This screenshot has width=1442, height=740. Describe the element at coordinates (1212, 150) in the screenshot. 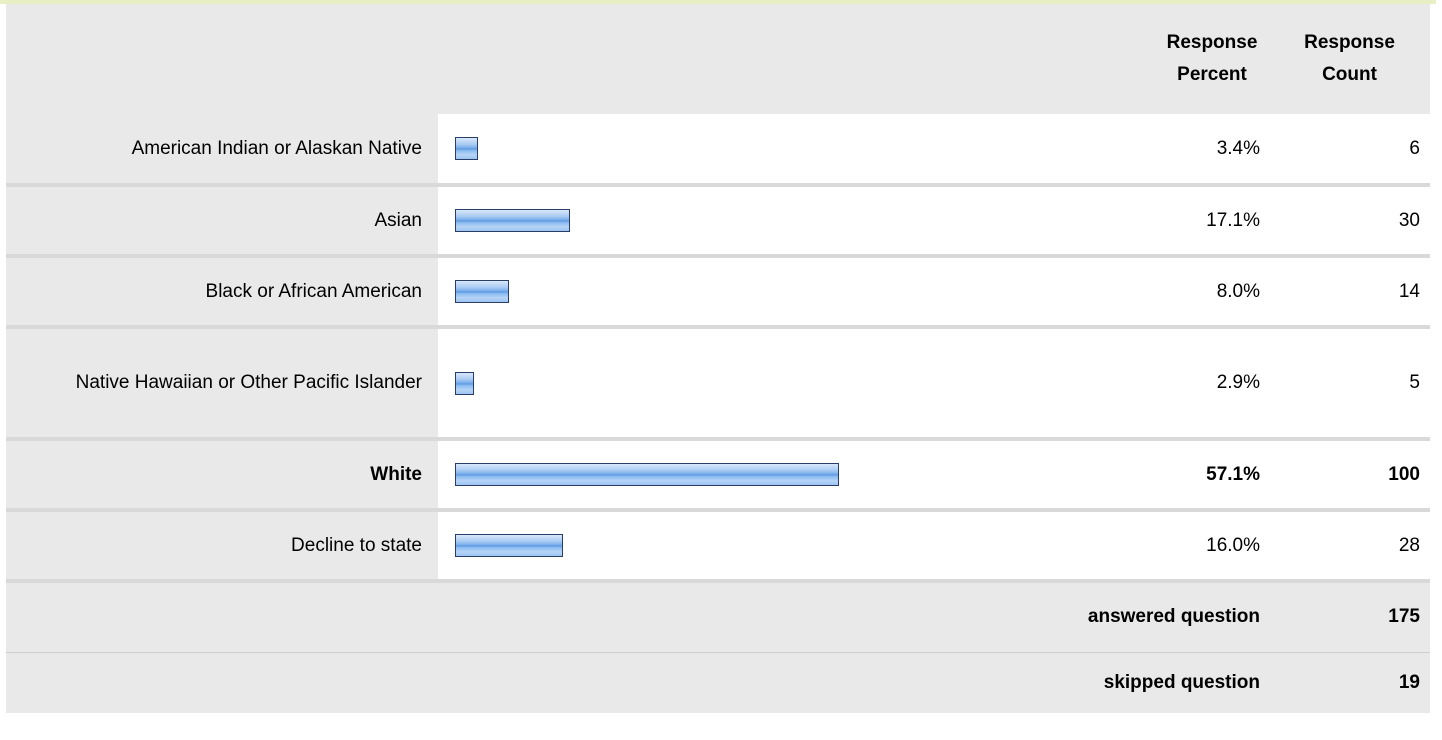

I see `response-percent: 3.4%` at that location.